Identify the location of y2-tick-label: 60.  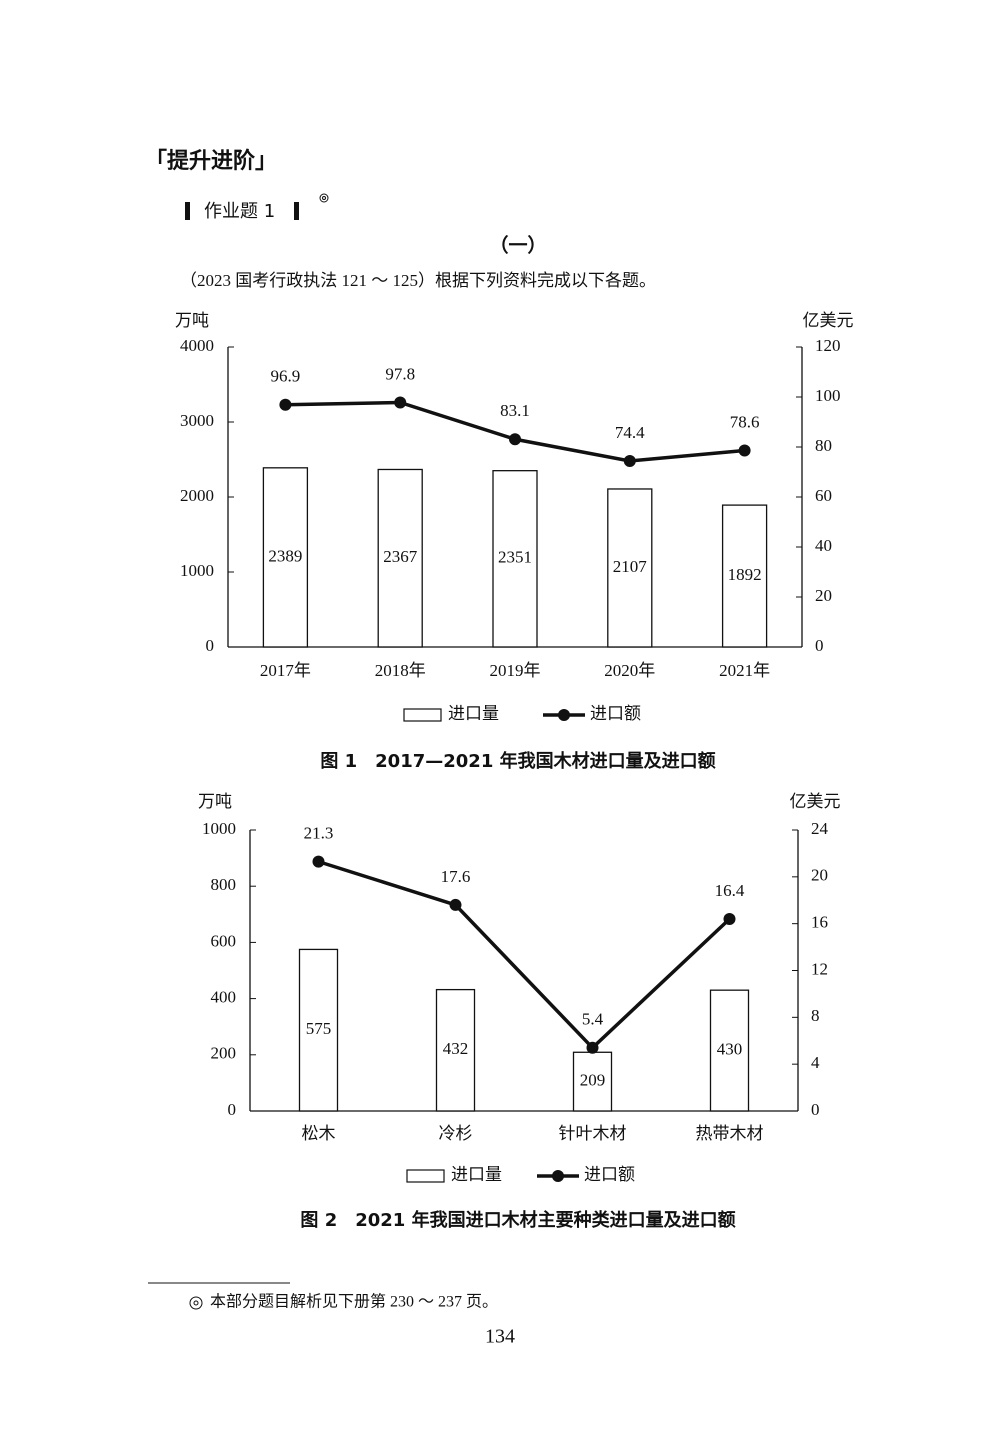
(823, 495).